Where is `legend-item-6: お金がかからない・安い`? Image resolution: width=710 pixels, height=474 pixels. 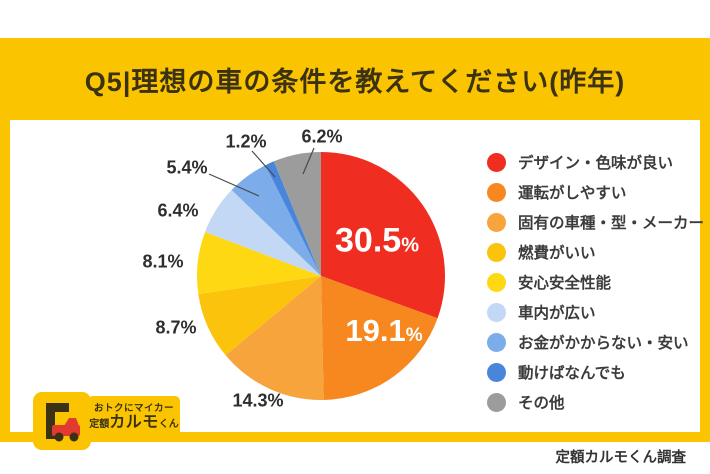 legend-item-6: お金がかからない・安い is located at coordinates (595, 342).